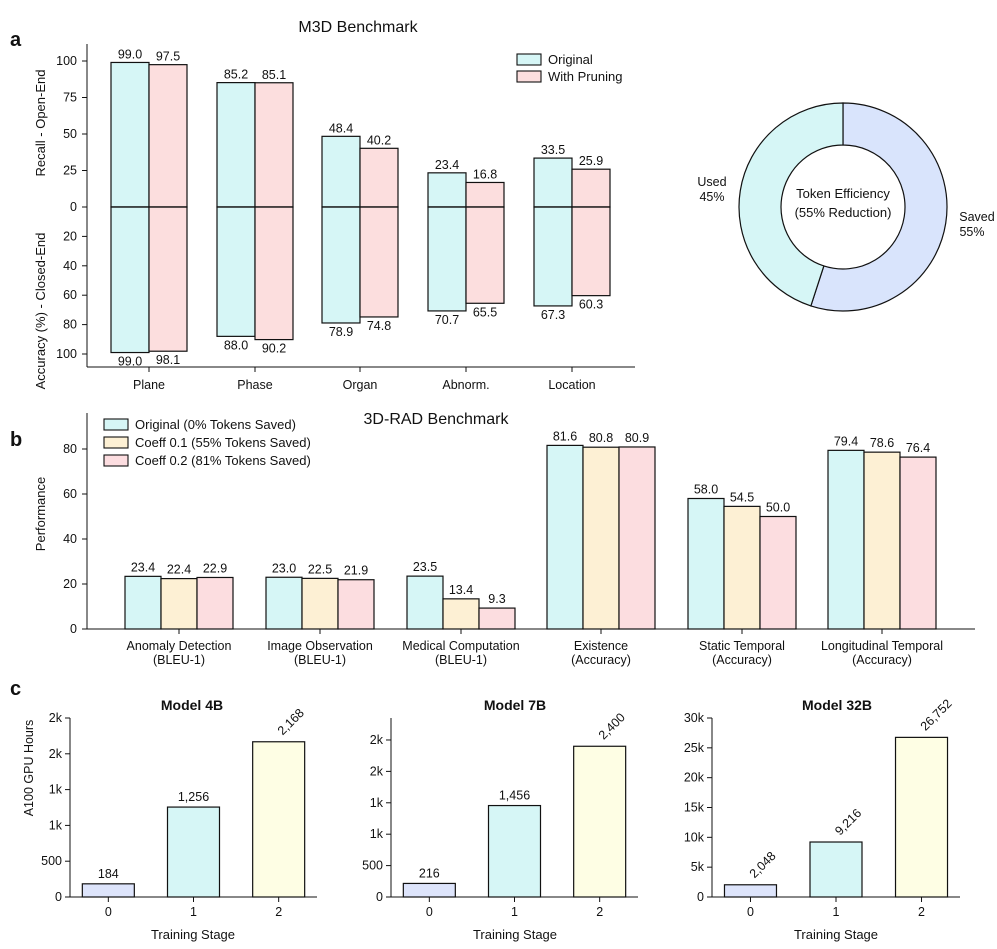  I want to click on rad-legend-swatch, so click(116, 460).